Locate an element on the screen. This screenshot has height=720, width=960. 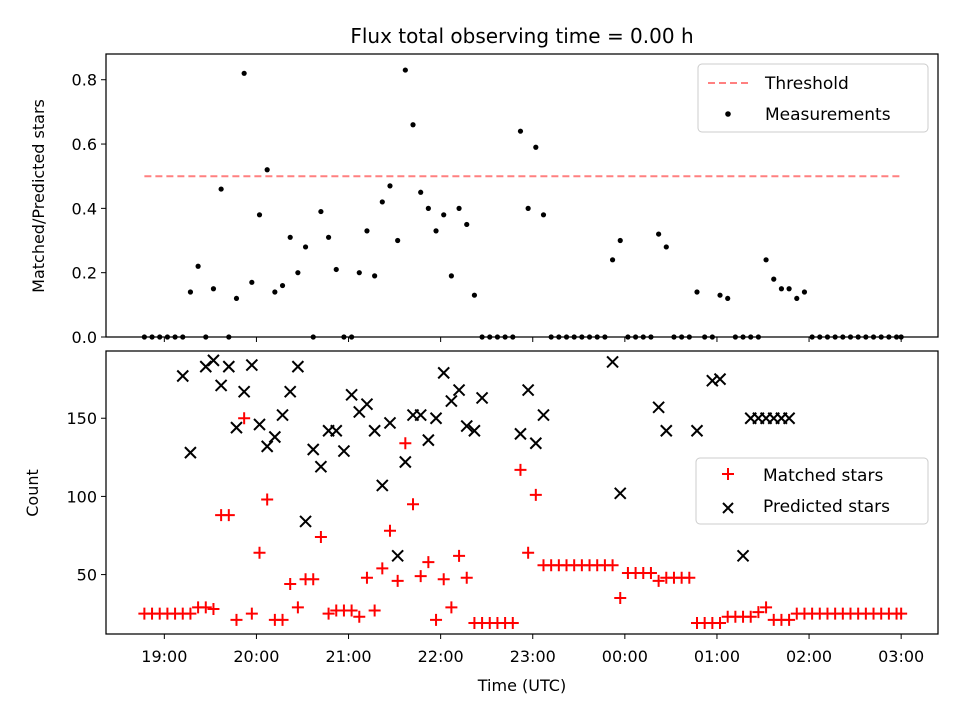
x-tick-label: 02:00 is located at coordinates (809, 656).